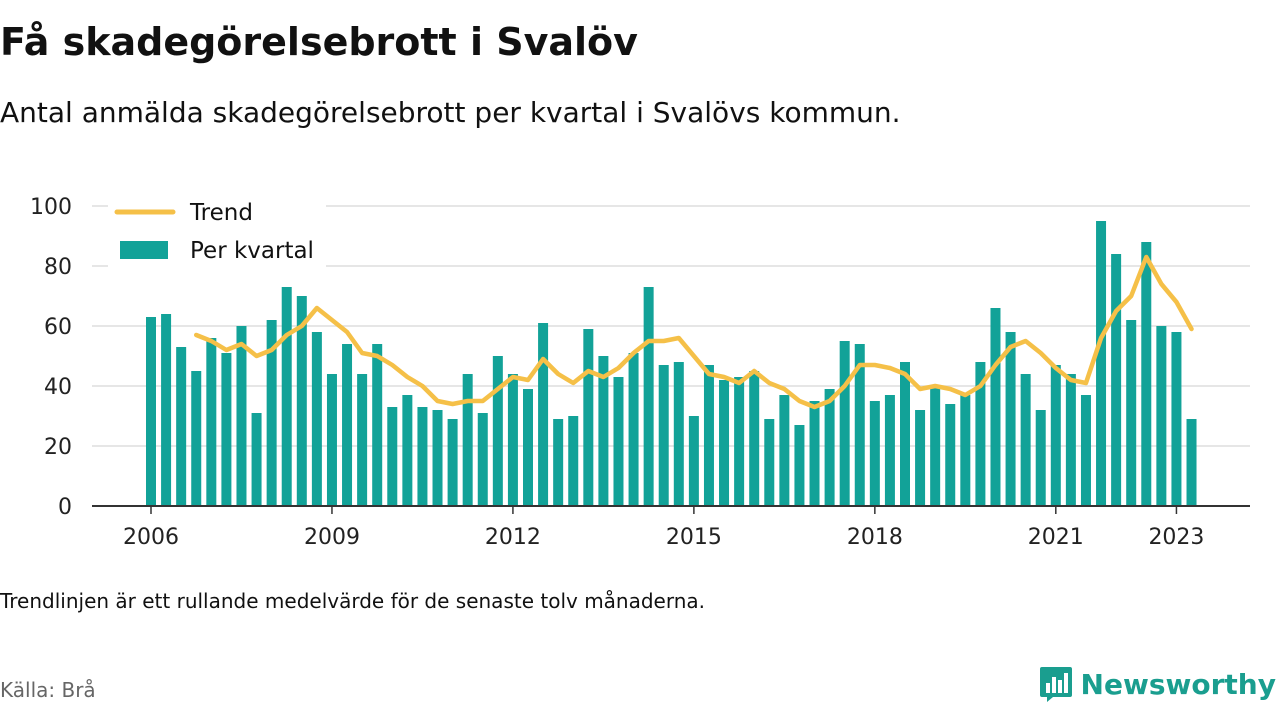  What do you see at coordinates (221, 213) in the screenshot?
I see `legend-trend-label: Trend` at bounding box center [221, 213].